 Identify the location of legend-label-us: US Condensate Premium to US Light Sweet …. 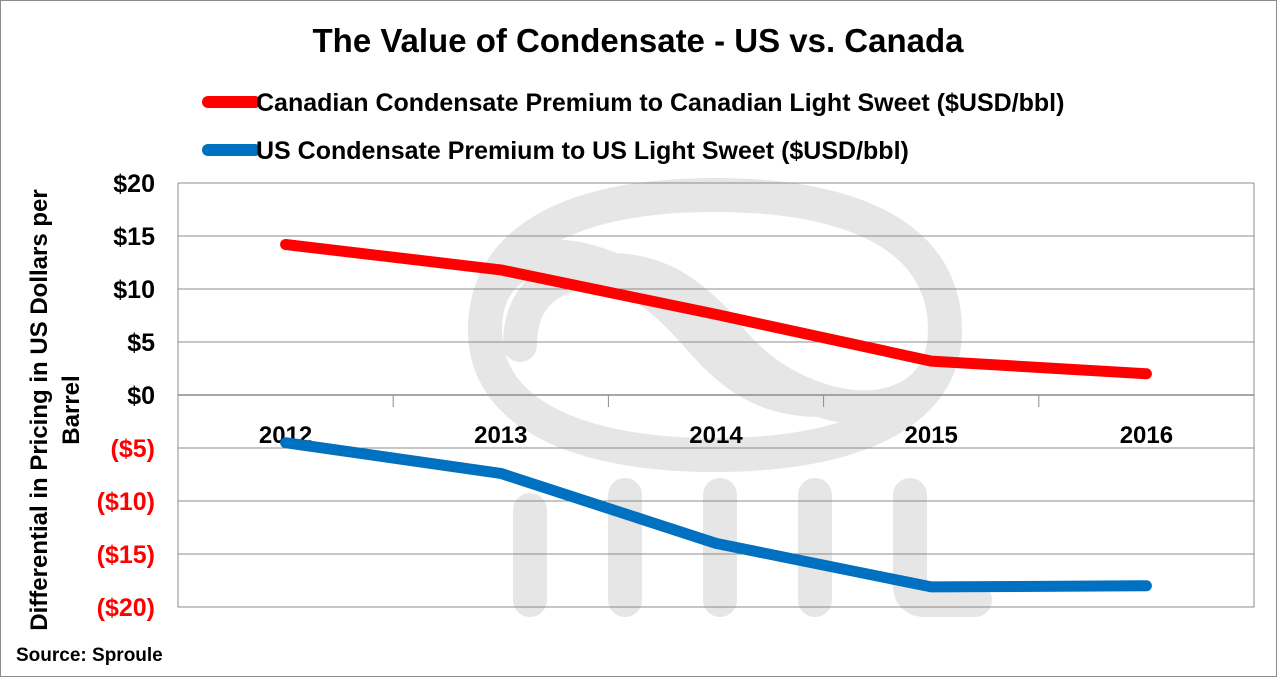
(582, 151).